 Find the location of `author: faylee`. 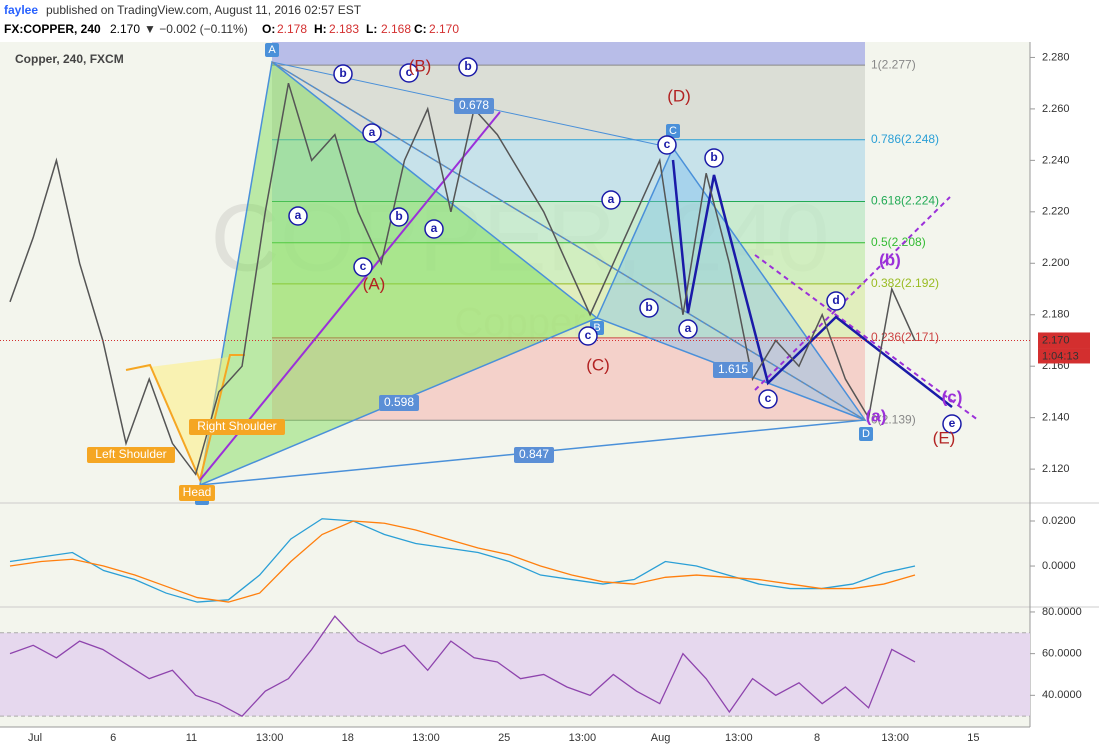

author: faylee is located at coordinates (21, 10).